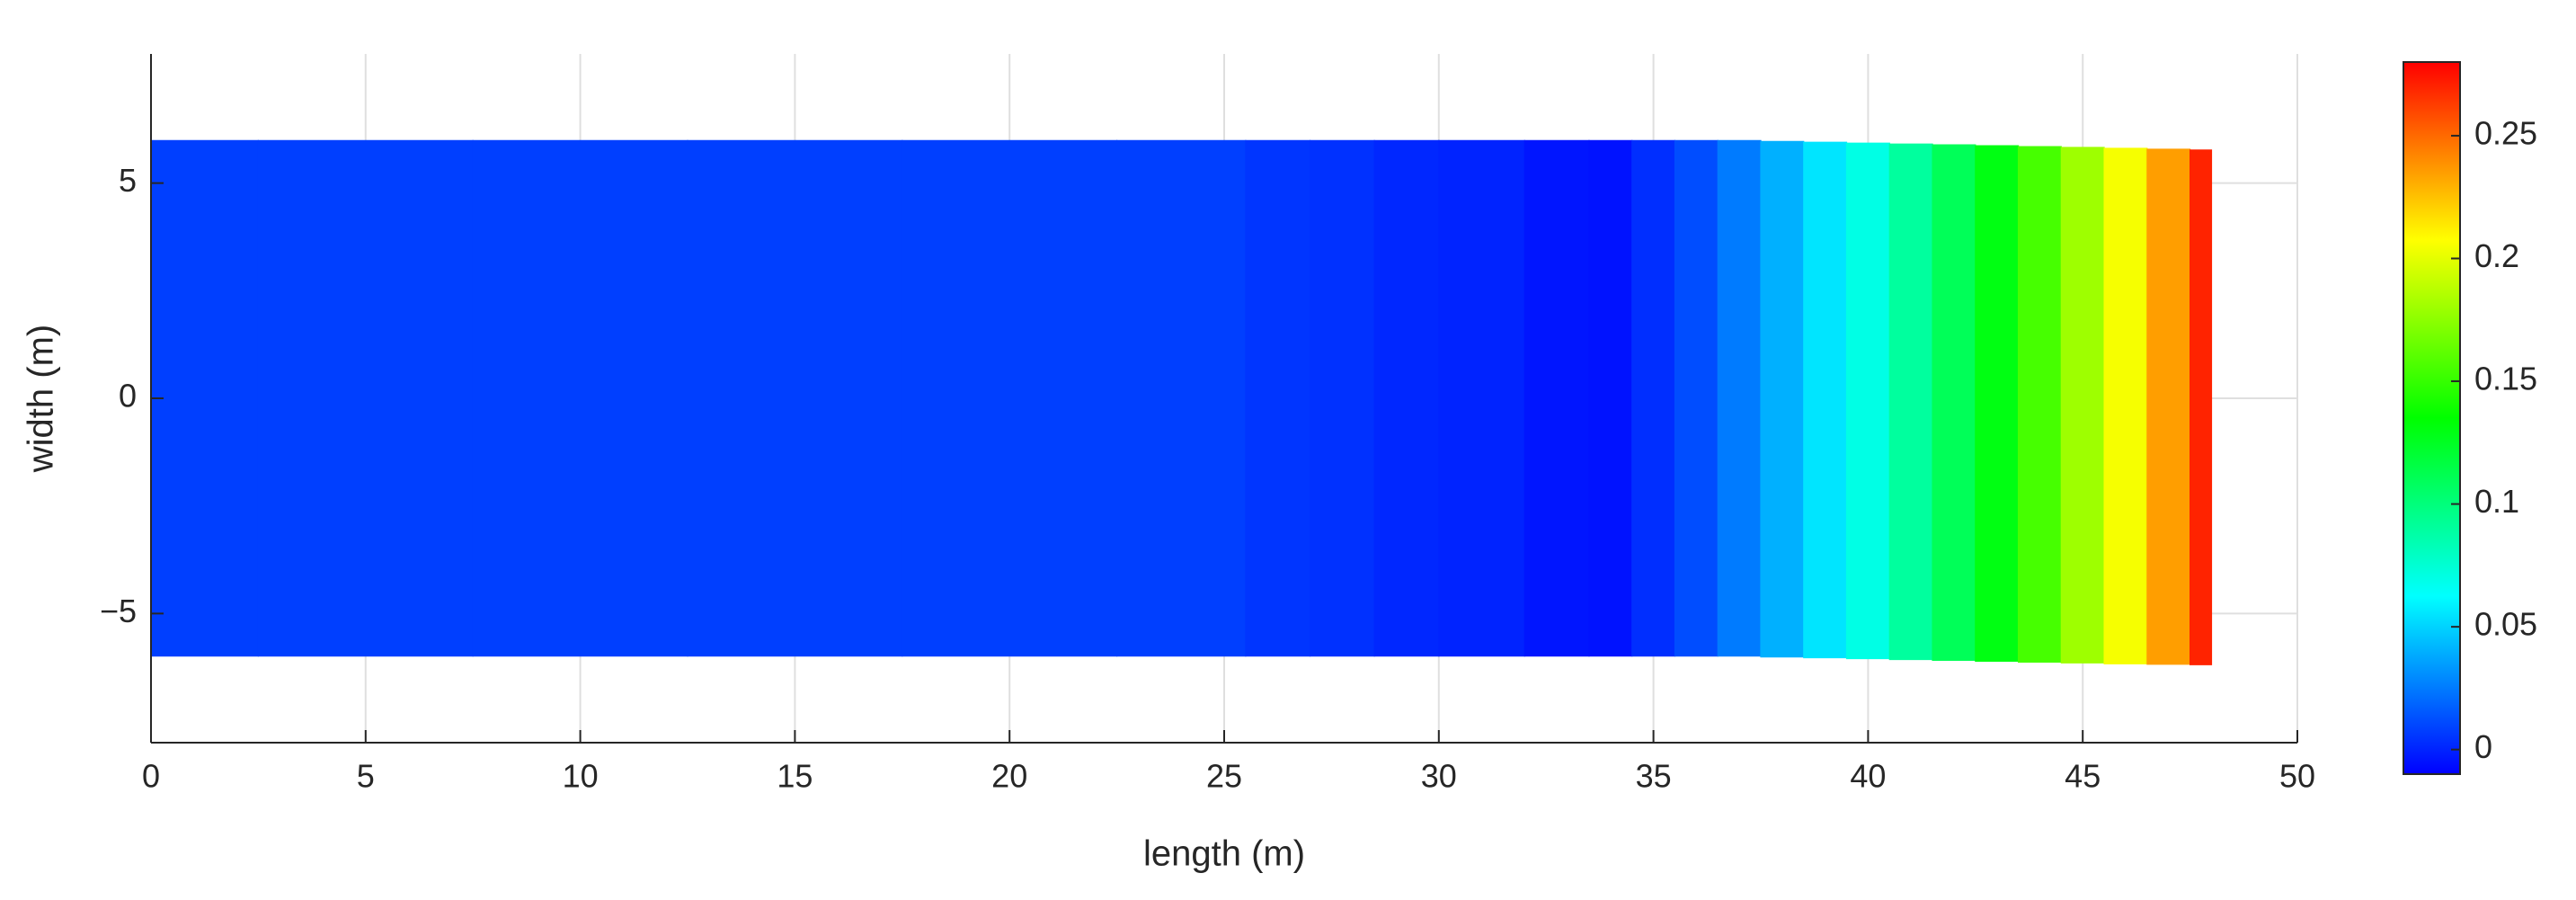 The image size is (2576, 900). Describe the element at coordinates (1654, 776) in the screenshot. I see `x-tick-label: 35` at that location.